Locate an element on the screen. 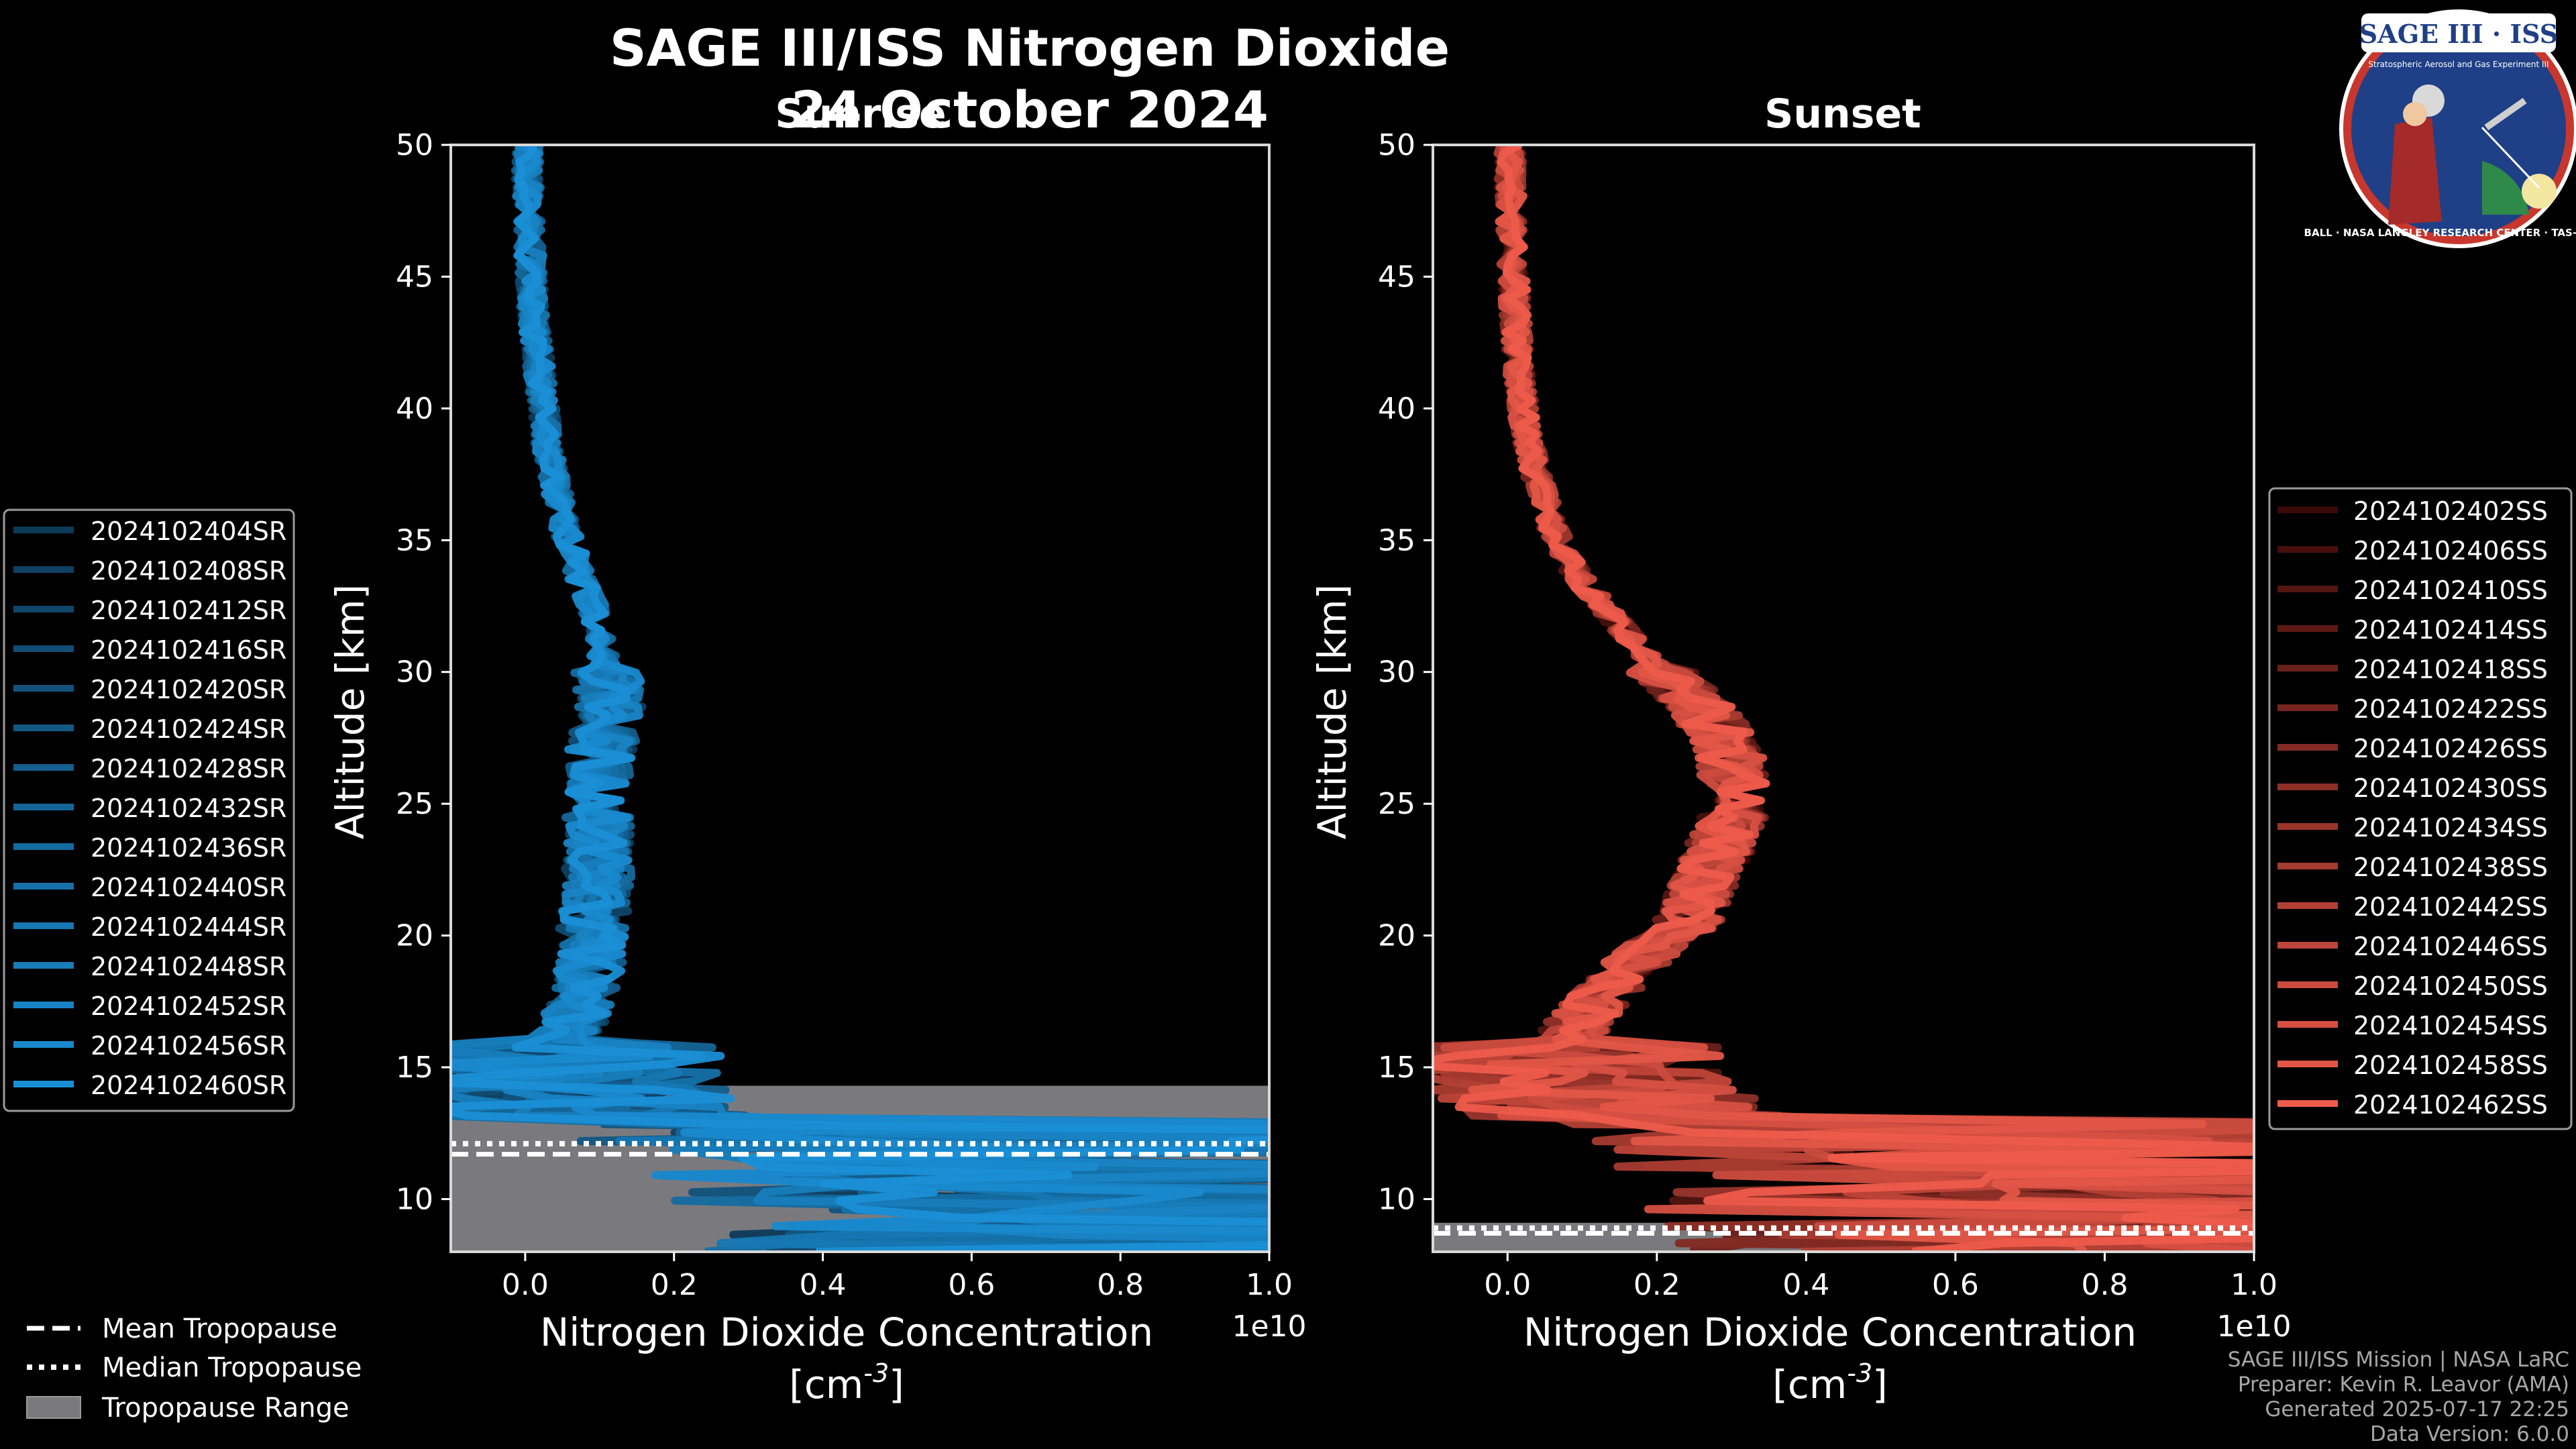 The image size is (2576, 1449). legend-label-2024102420SR: 2024102420SR is located at coordinates (188, 689).